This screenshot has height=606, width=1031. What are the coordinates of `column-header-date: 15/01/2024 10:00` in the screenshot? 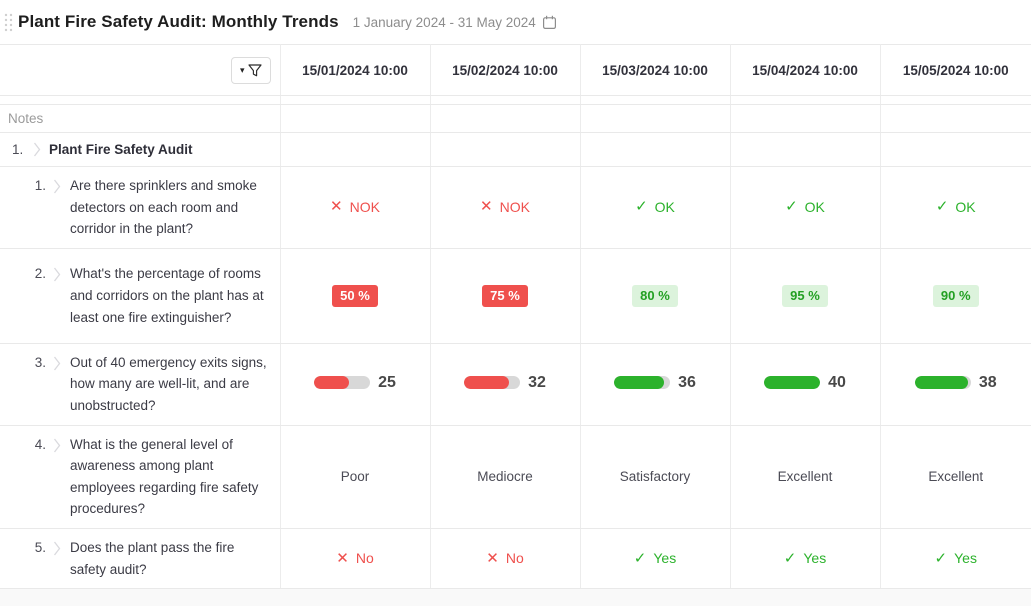 It's located at (354, 70).